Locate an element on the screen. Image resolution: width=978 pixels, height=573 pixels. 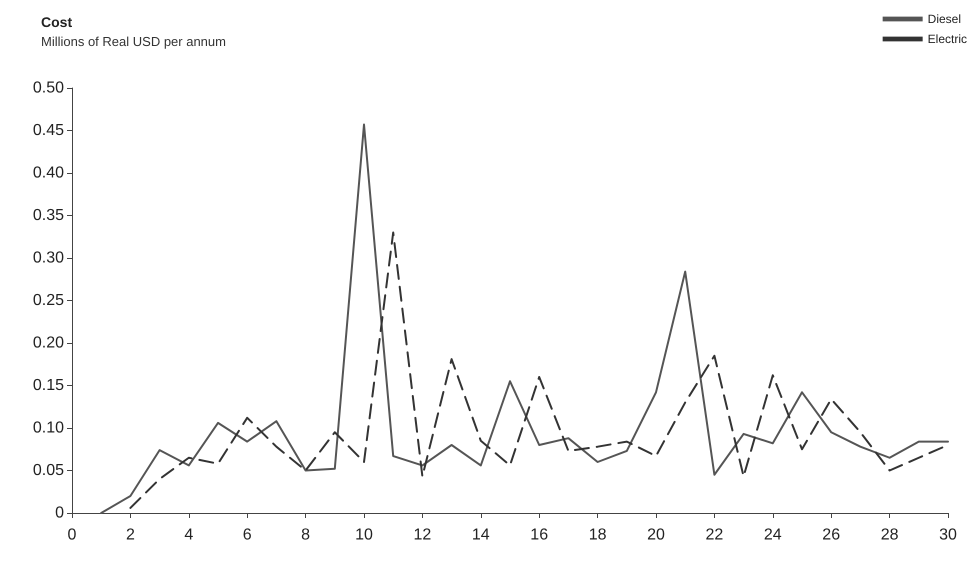
y-tick-label: 0.15 is located at coordinates (48, 385).